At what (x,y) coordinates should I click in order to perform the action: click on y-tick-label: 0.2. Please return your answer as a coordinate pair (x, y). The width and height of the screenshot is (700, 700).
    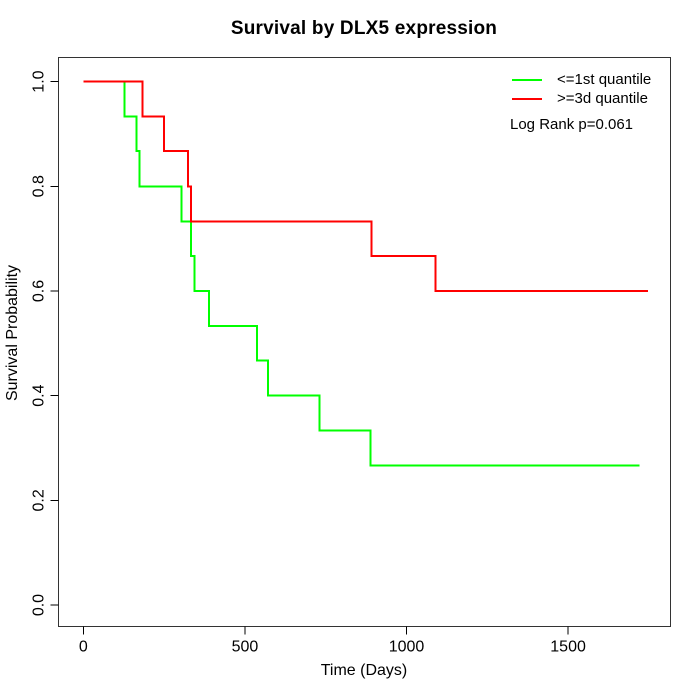
    Looking at the image, I should click on (39, 500).